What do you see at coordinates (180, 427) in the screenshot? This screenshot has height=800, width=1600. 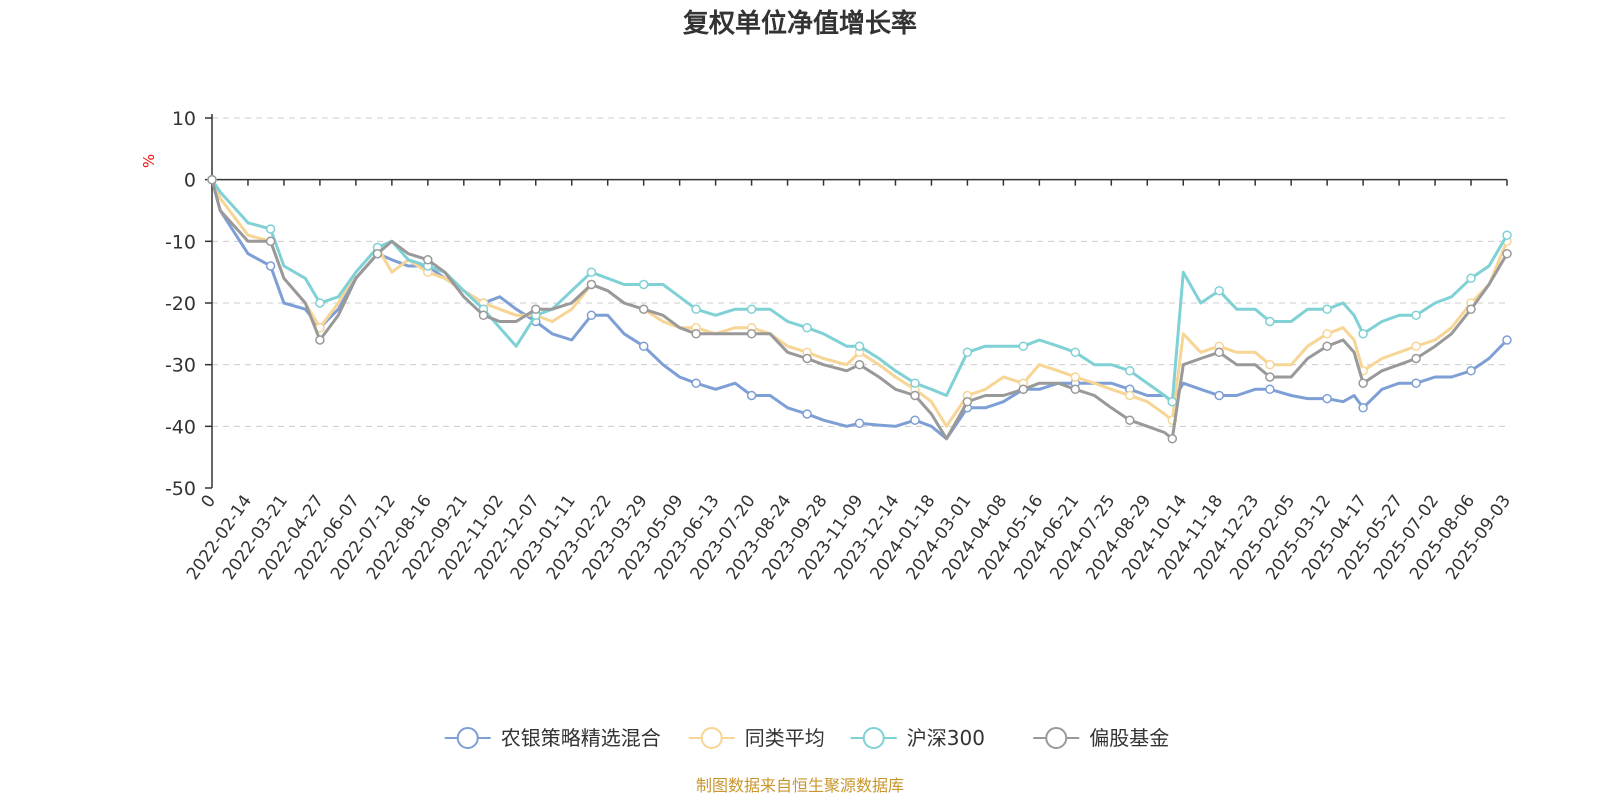 I see `y-tick-label: -40` at bounding box center [180, 427].